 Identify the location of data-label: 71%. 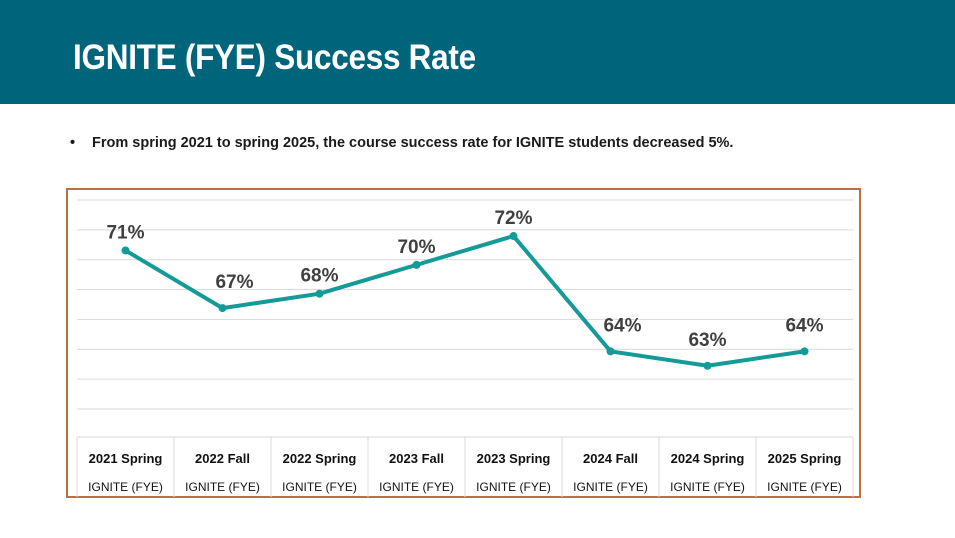
(125, 232).